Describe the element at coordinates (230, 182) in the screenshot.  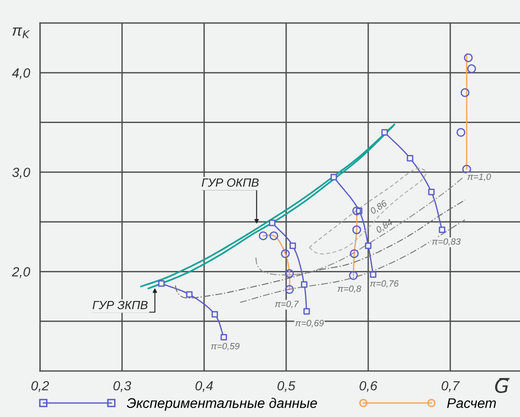
I see `annotation: ГУР ОКПВ` at that location.